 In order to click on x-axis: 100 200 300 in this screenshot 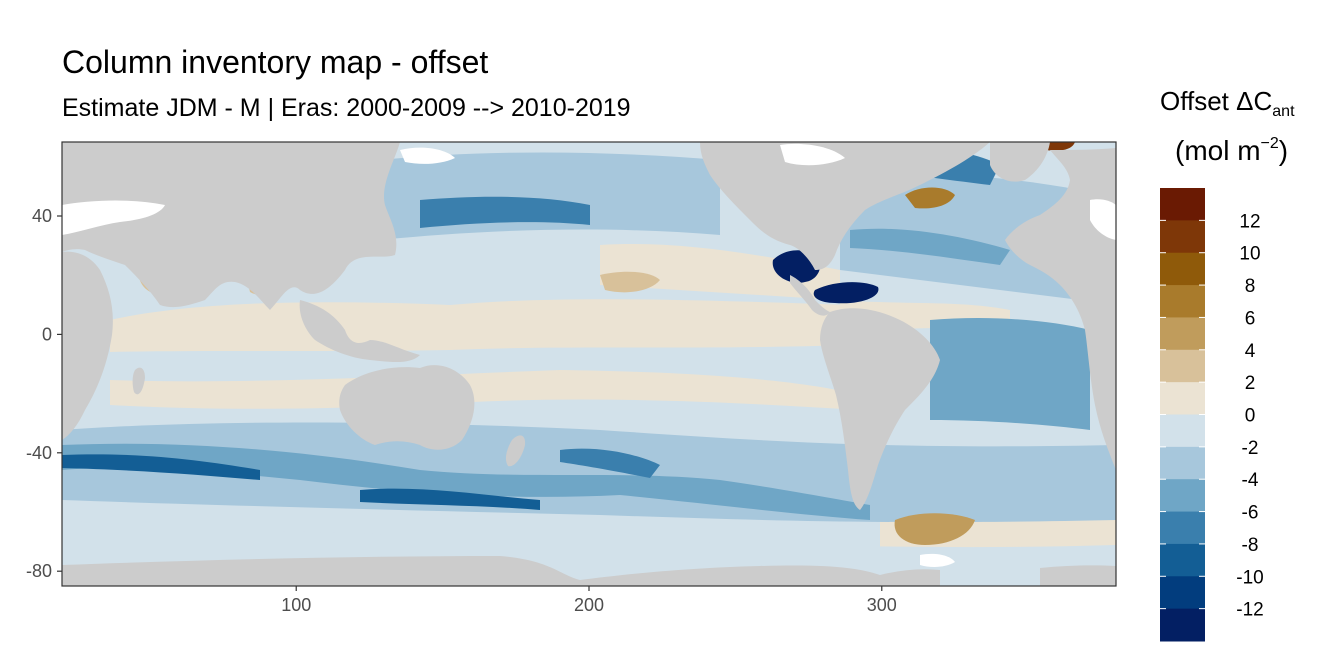, I will do `click(589, 600)`.